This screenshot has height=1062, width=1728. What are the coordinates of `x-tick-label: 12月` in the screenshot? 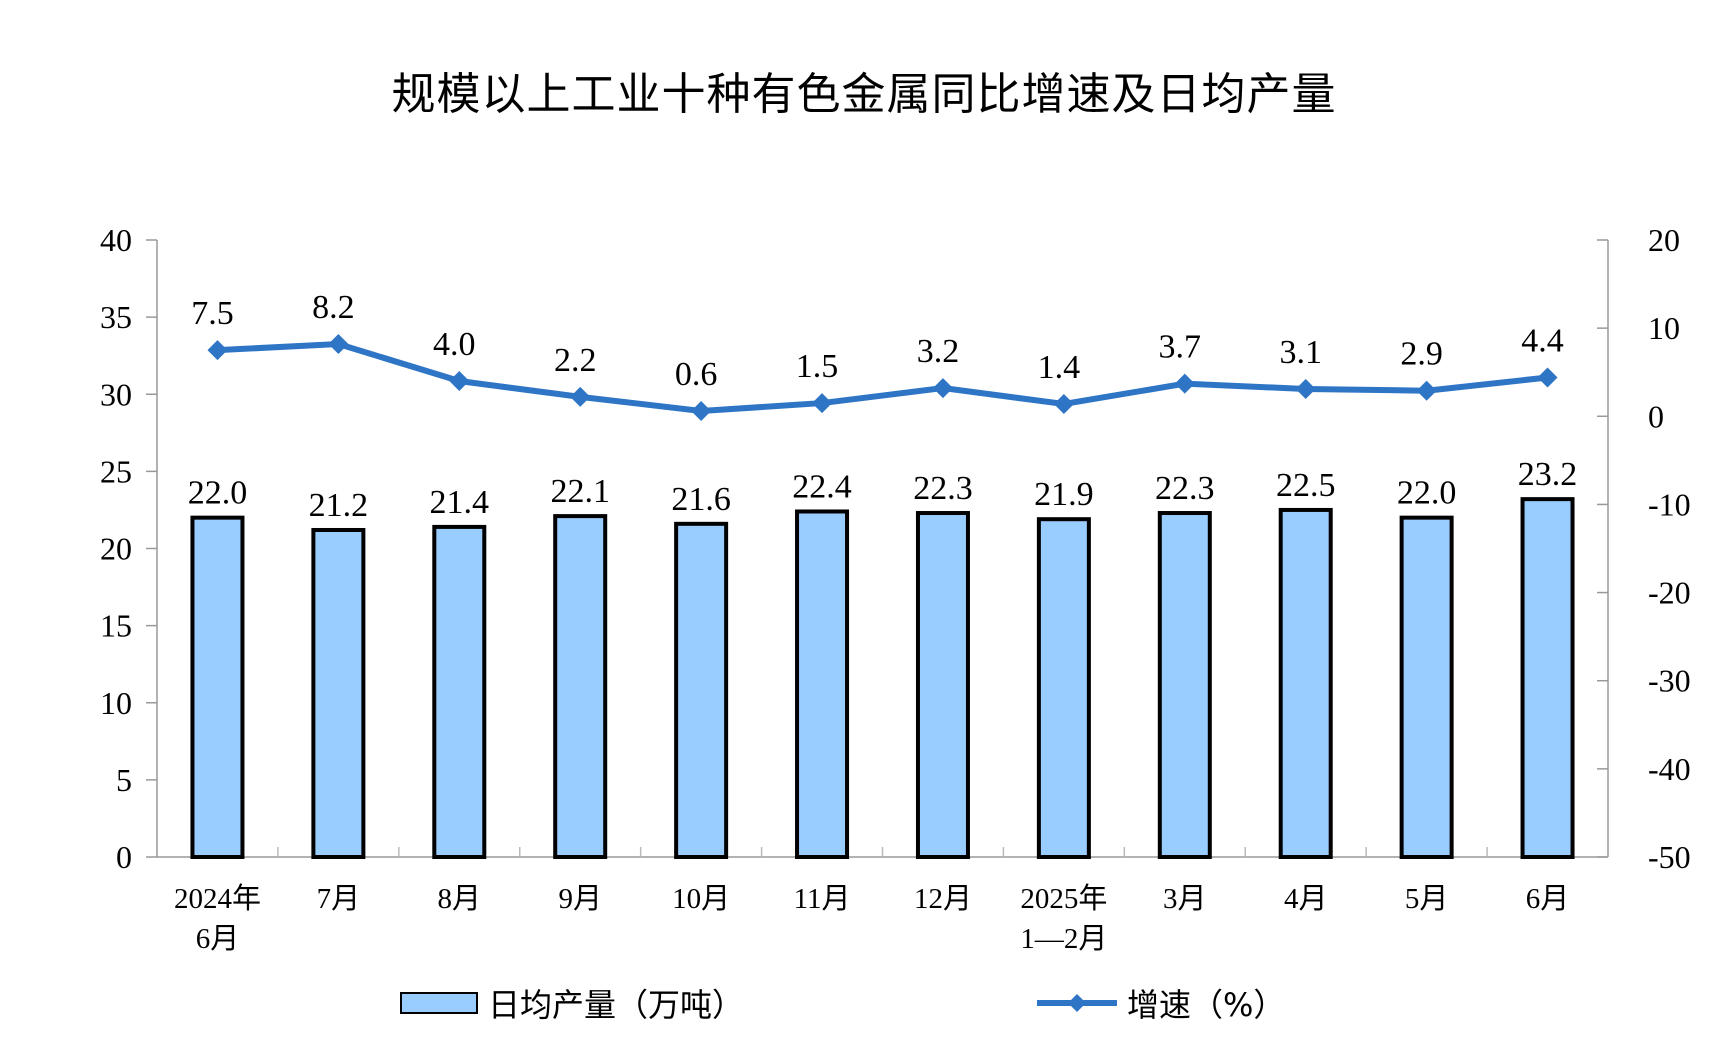 It's located at (943, 899).